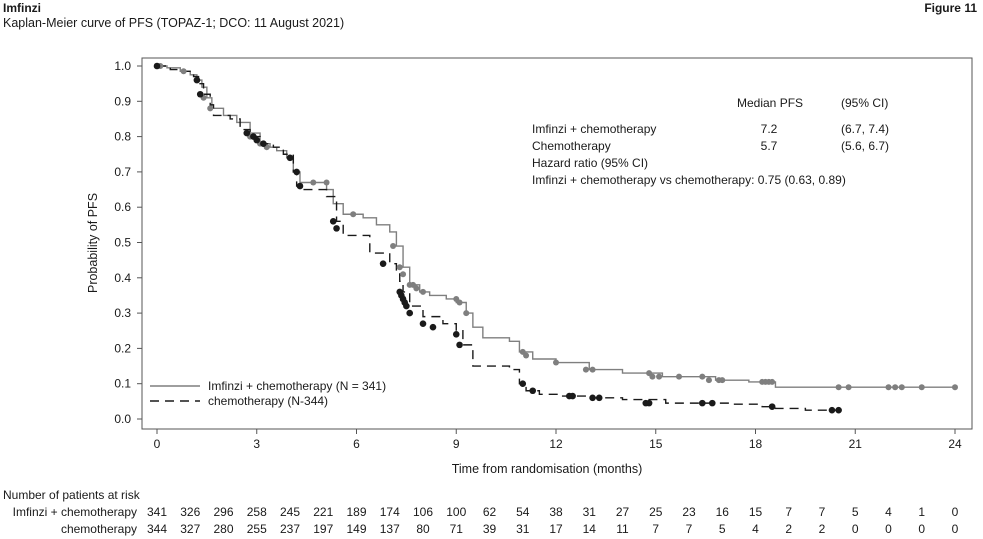  What do you see at coordinates (256, 529) in the screenshot?
I see `at-risk-value: 255` at bounding box center [256, 529].